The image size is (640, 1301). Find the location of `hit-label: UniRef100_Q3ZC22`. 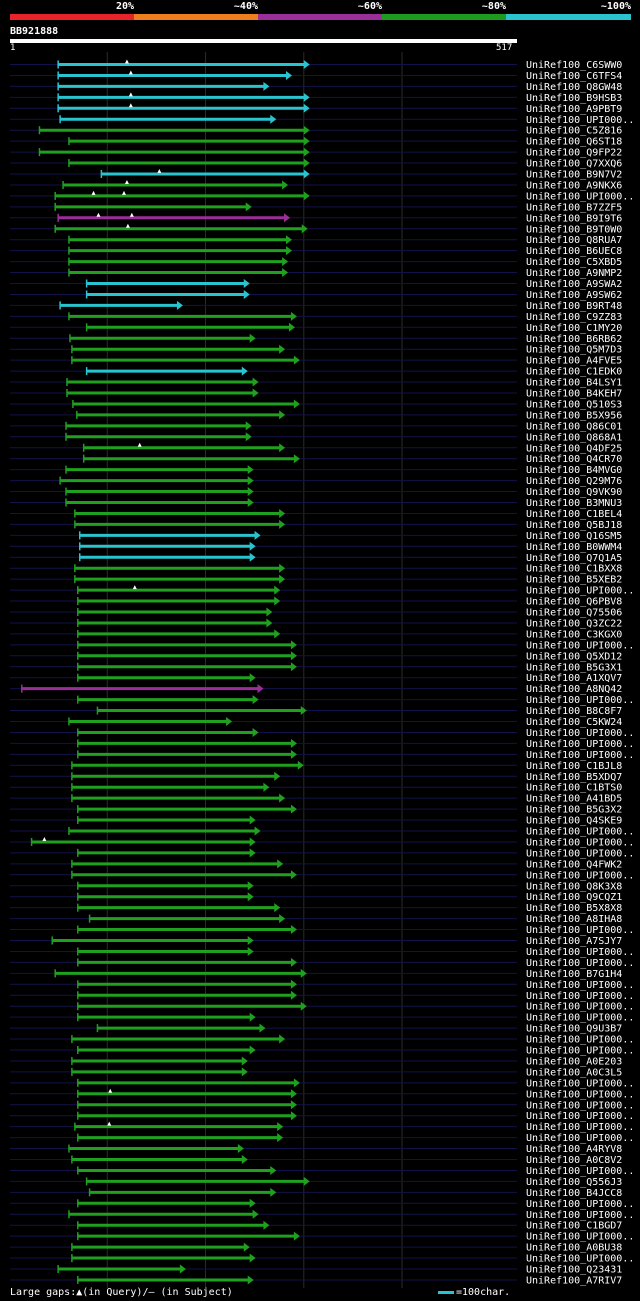

hit-label: UniRef100_Q3ZC22 is located at coordinates (574, 623).